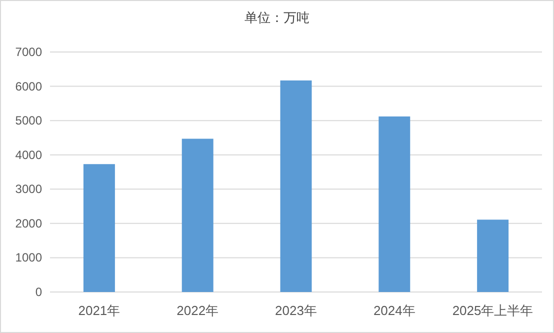  What do you see at coordinates (296, 310) in the screenshot?
I see `x-tick-label: 2023年` at bounding box center [296, 310].